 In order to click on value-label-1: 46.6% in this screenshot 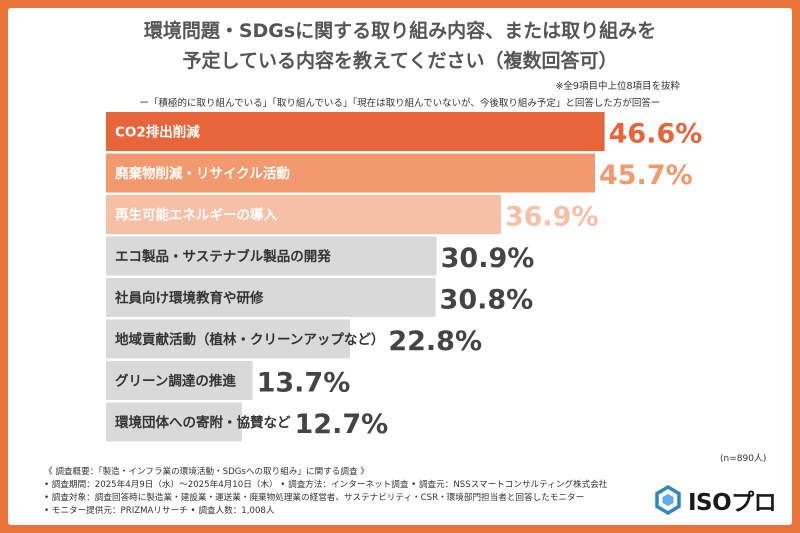, I will do `click(656, 134)`.